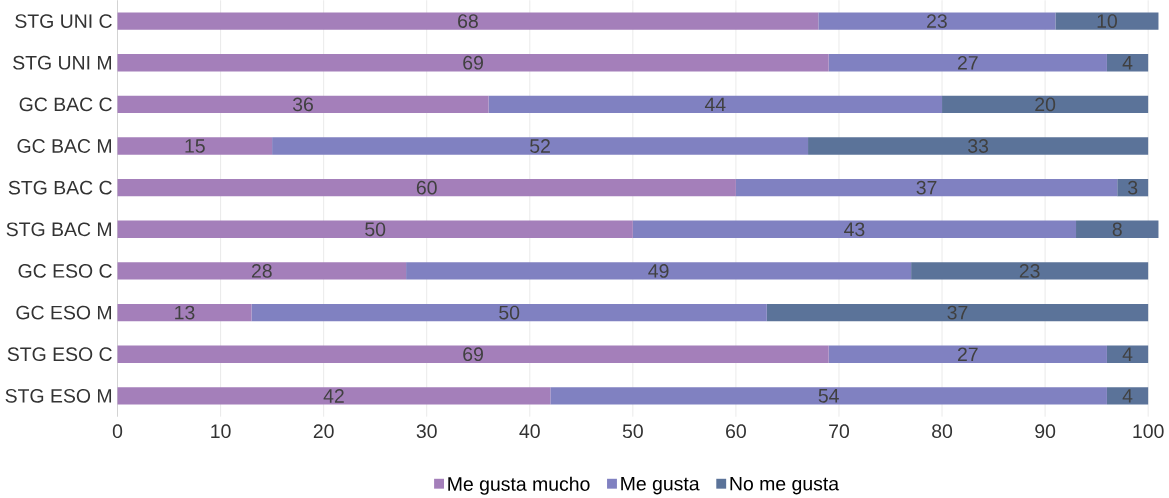  I want to click on legend-label: Me gusta, so click(660, 485).